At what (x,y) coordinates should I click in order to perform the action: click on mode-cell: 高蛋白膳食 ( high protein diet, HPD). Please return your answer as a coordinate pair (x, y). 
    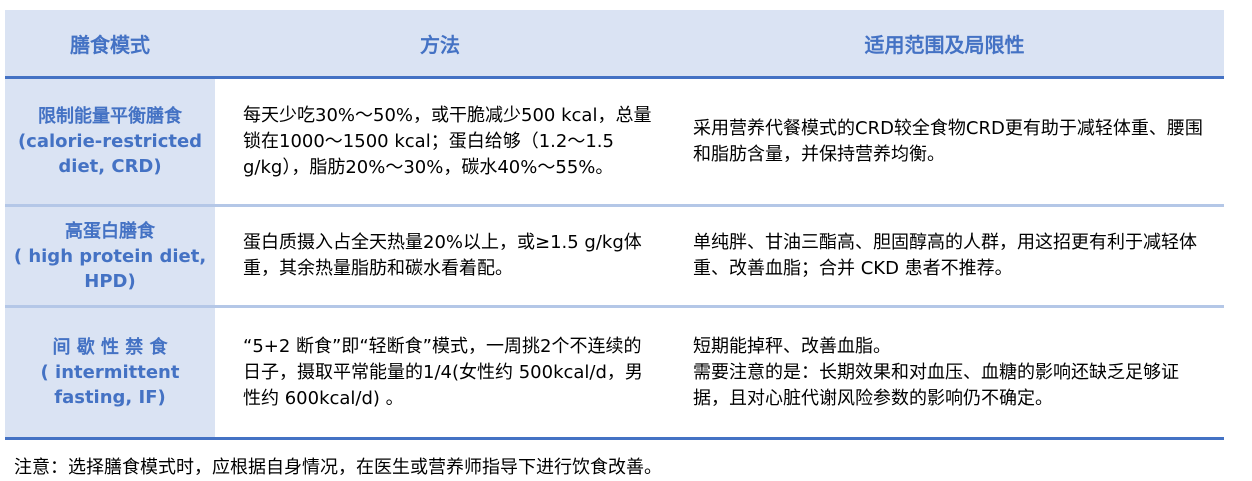
    Looking at the image, I should click on (110, 256).